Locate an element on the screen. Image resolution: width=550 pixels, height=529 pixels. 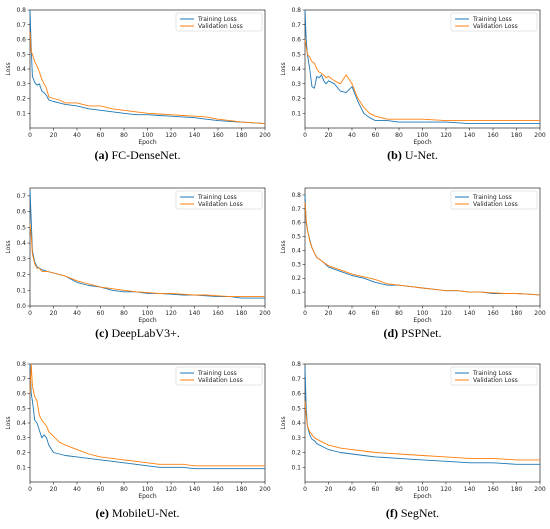
chart-a-legend-label-training: Training Loss is located at coordinates (217, 19).